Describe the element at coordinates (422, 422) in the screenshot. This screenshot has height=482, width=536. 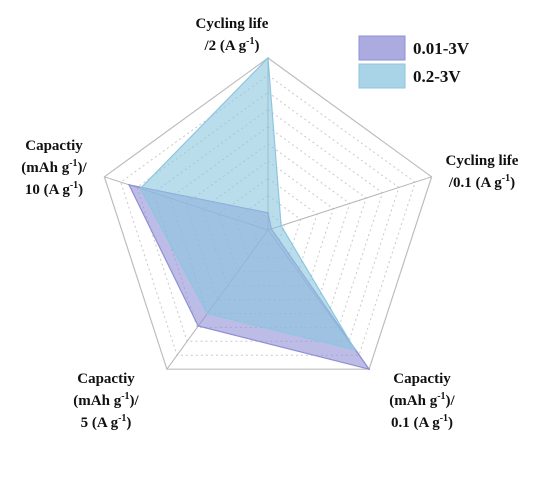
I see `axis-label-2-line-2: 0.1 (A g-1)` at that location.